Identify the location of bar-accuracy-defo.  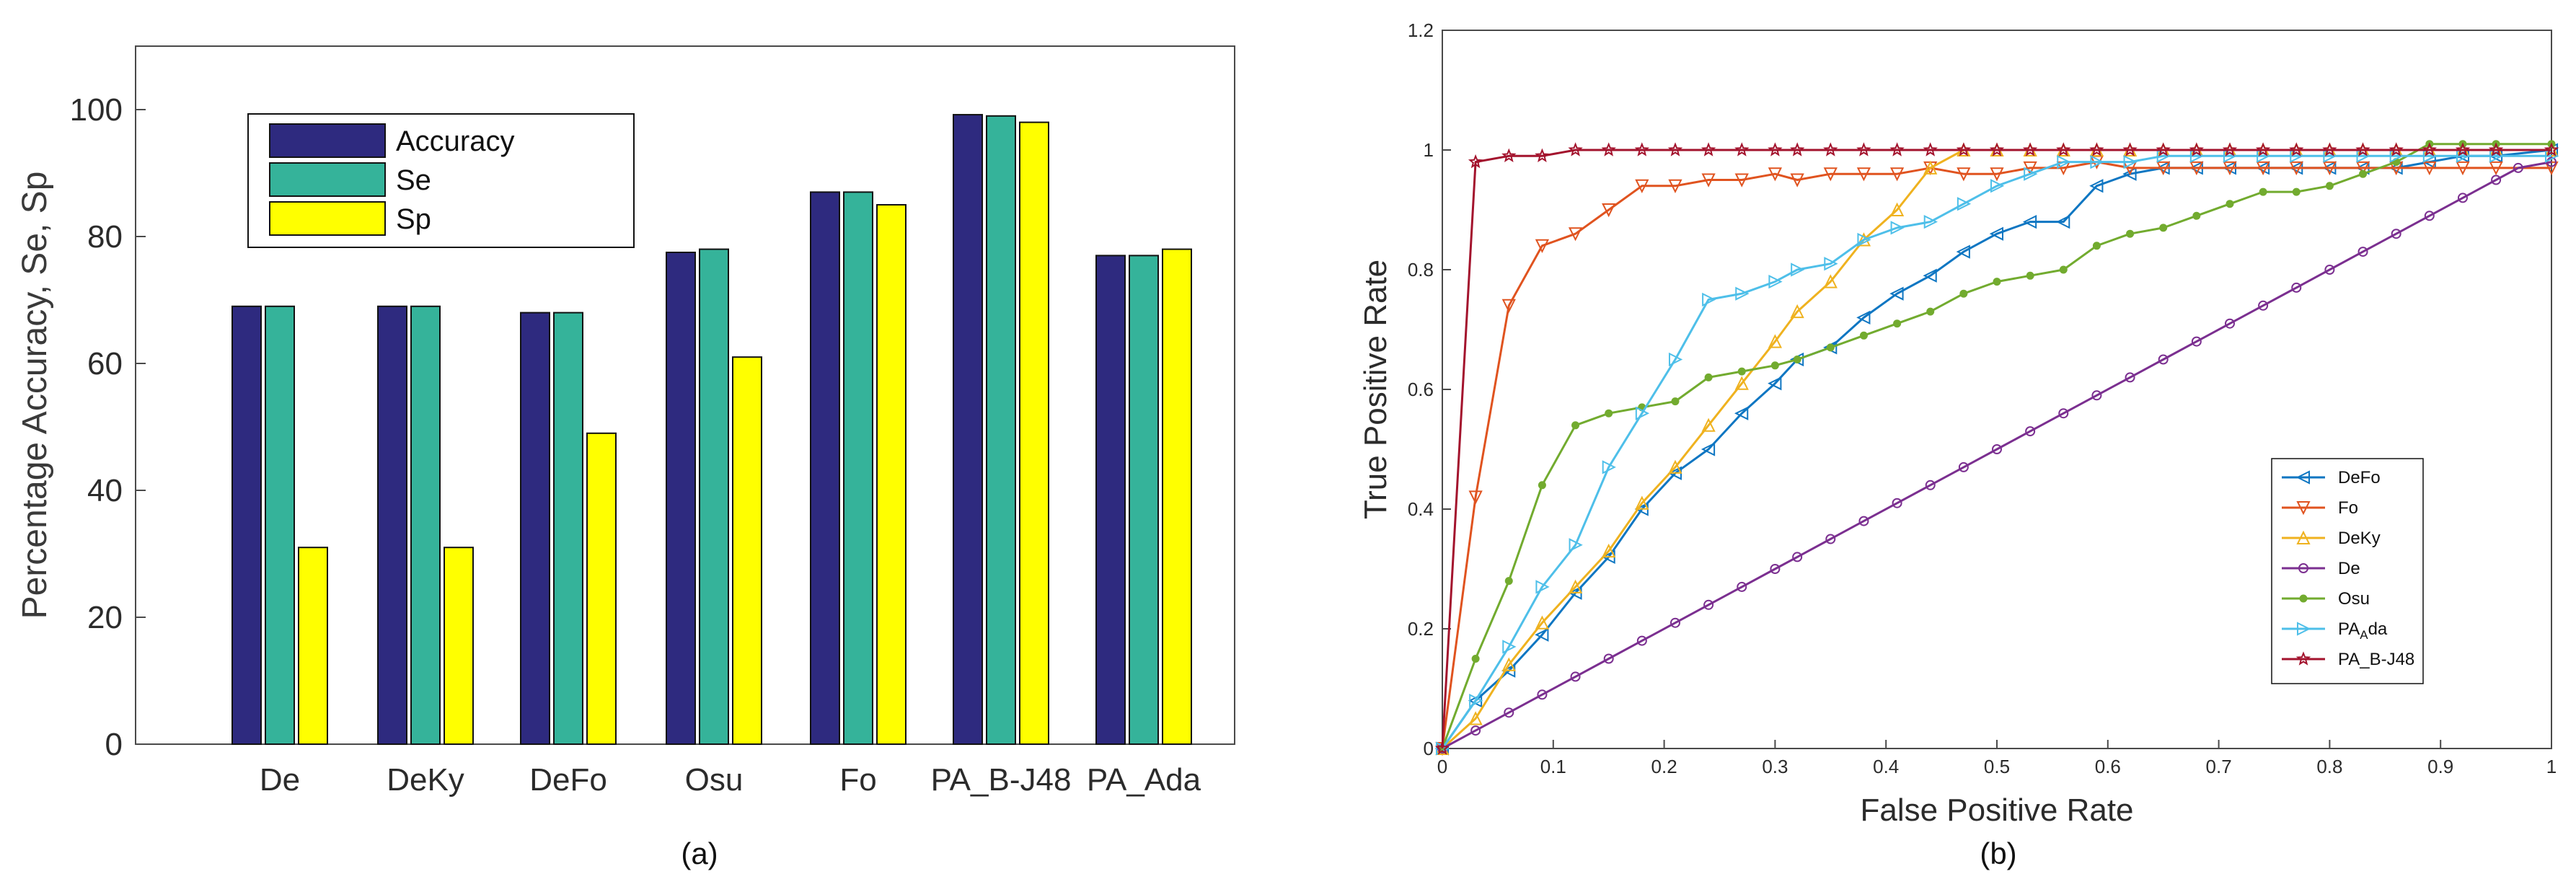
(535, 529).